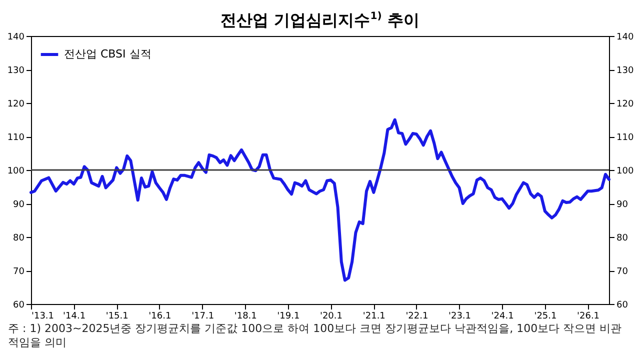 The image size is (640, 360). I want to click on y-tick-label: 60, so click(19, 305).